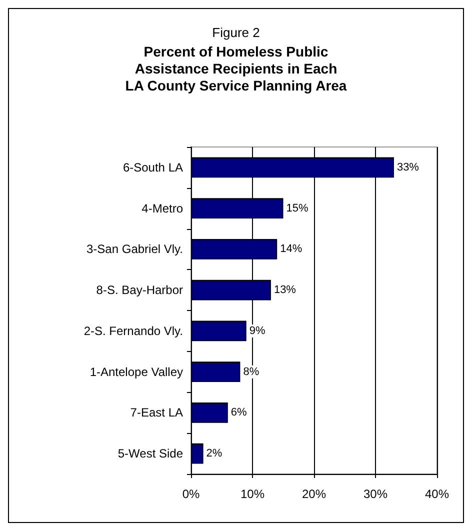 The image size is (472, 531). I want to click on data-label: 9%, so click(257, 330).